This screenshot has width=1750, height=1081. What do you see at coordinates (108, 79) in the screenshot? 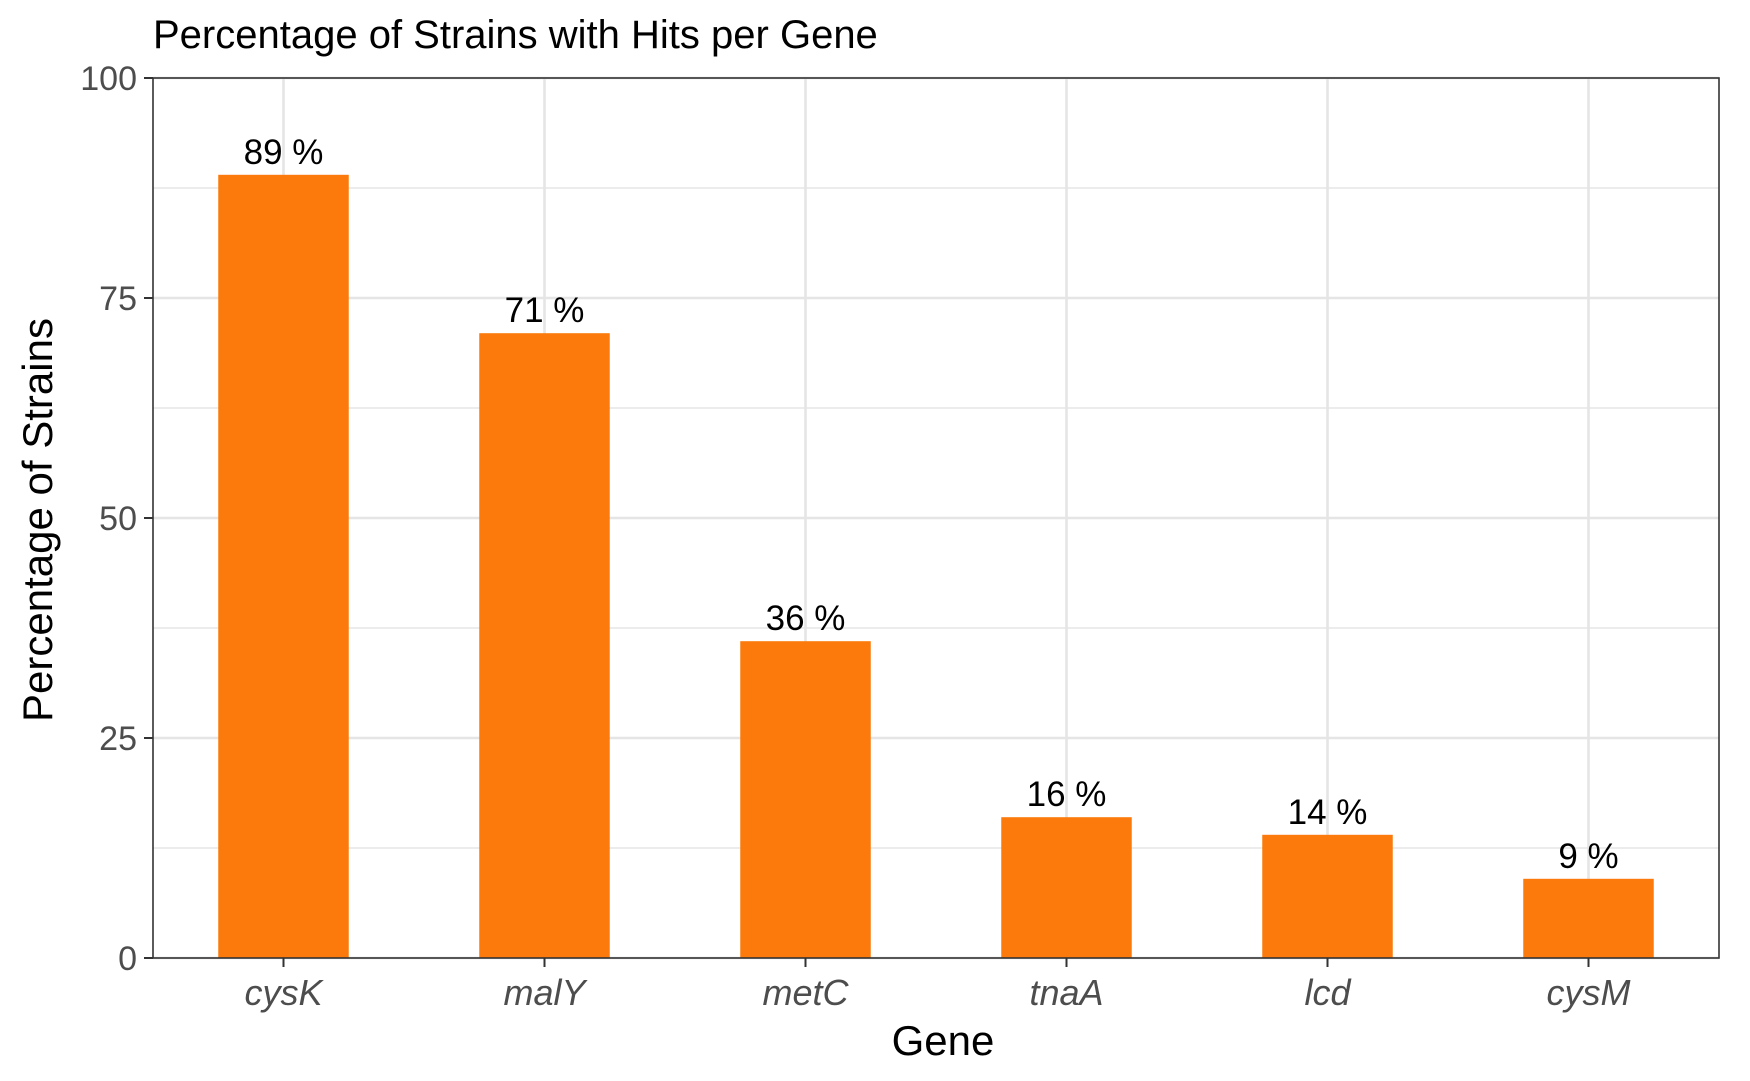
I see `y-tick-label: 100` at bounding box center [108, 79].